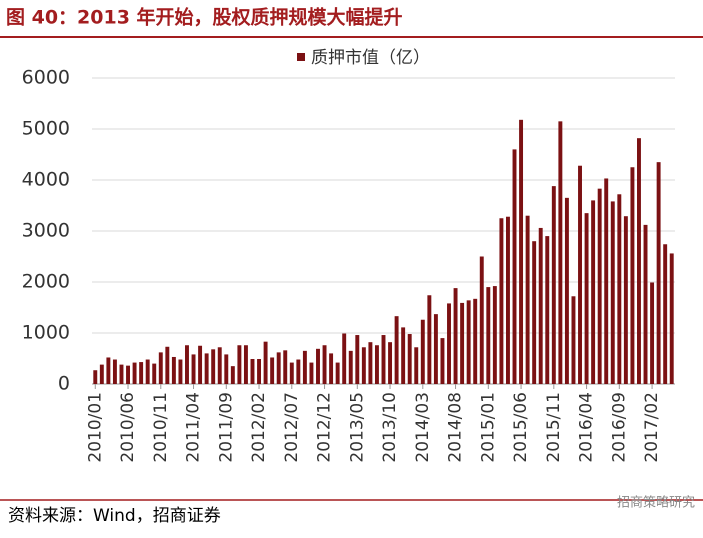 The height and width of the screenshot is (538, 703). Describe the element at coordinates (46, 78) in the screenshot. I see `y-tick-label: 6000` at that location.